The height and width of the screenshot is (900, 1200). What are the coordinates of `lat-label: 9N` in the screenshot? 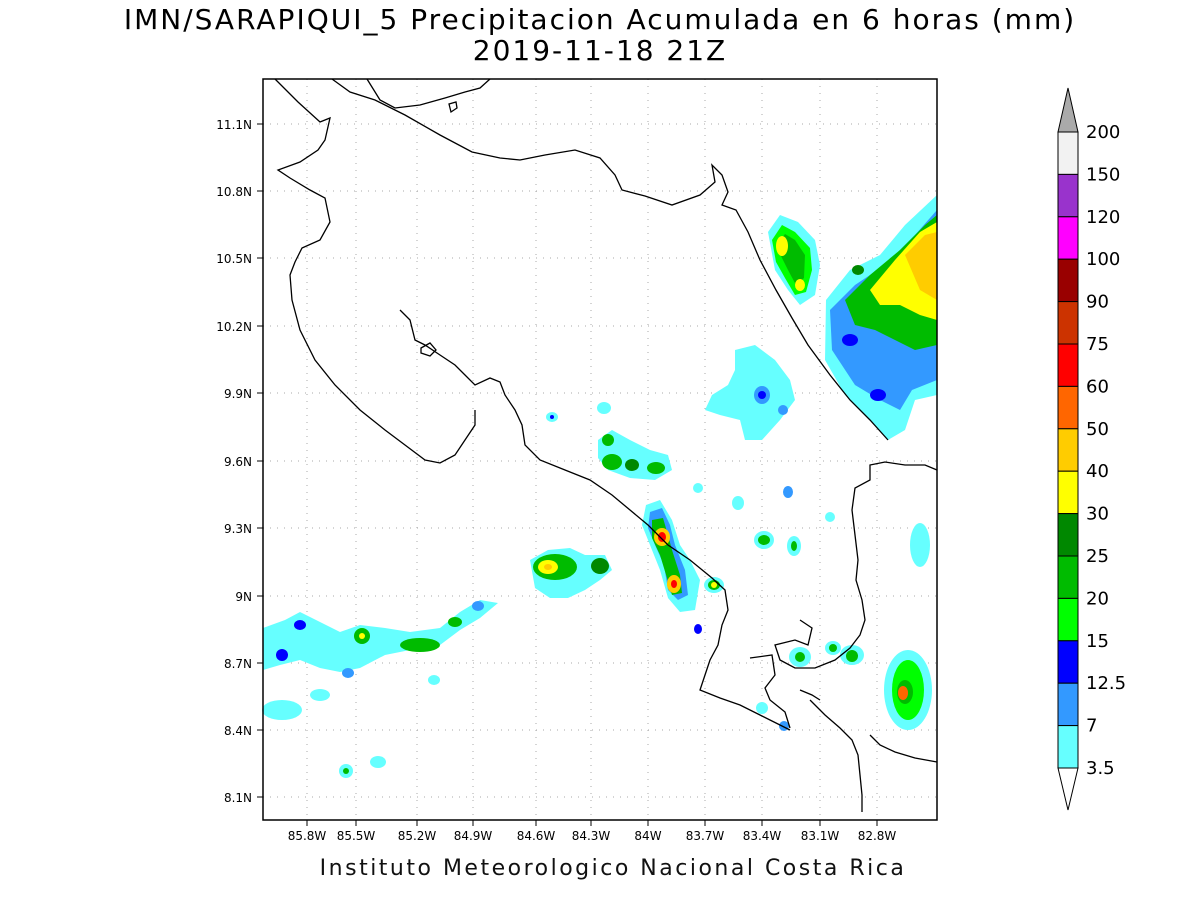 It's located at (243, 597).